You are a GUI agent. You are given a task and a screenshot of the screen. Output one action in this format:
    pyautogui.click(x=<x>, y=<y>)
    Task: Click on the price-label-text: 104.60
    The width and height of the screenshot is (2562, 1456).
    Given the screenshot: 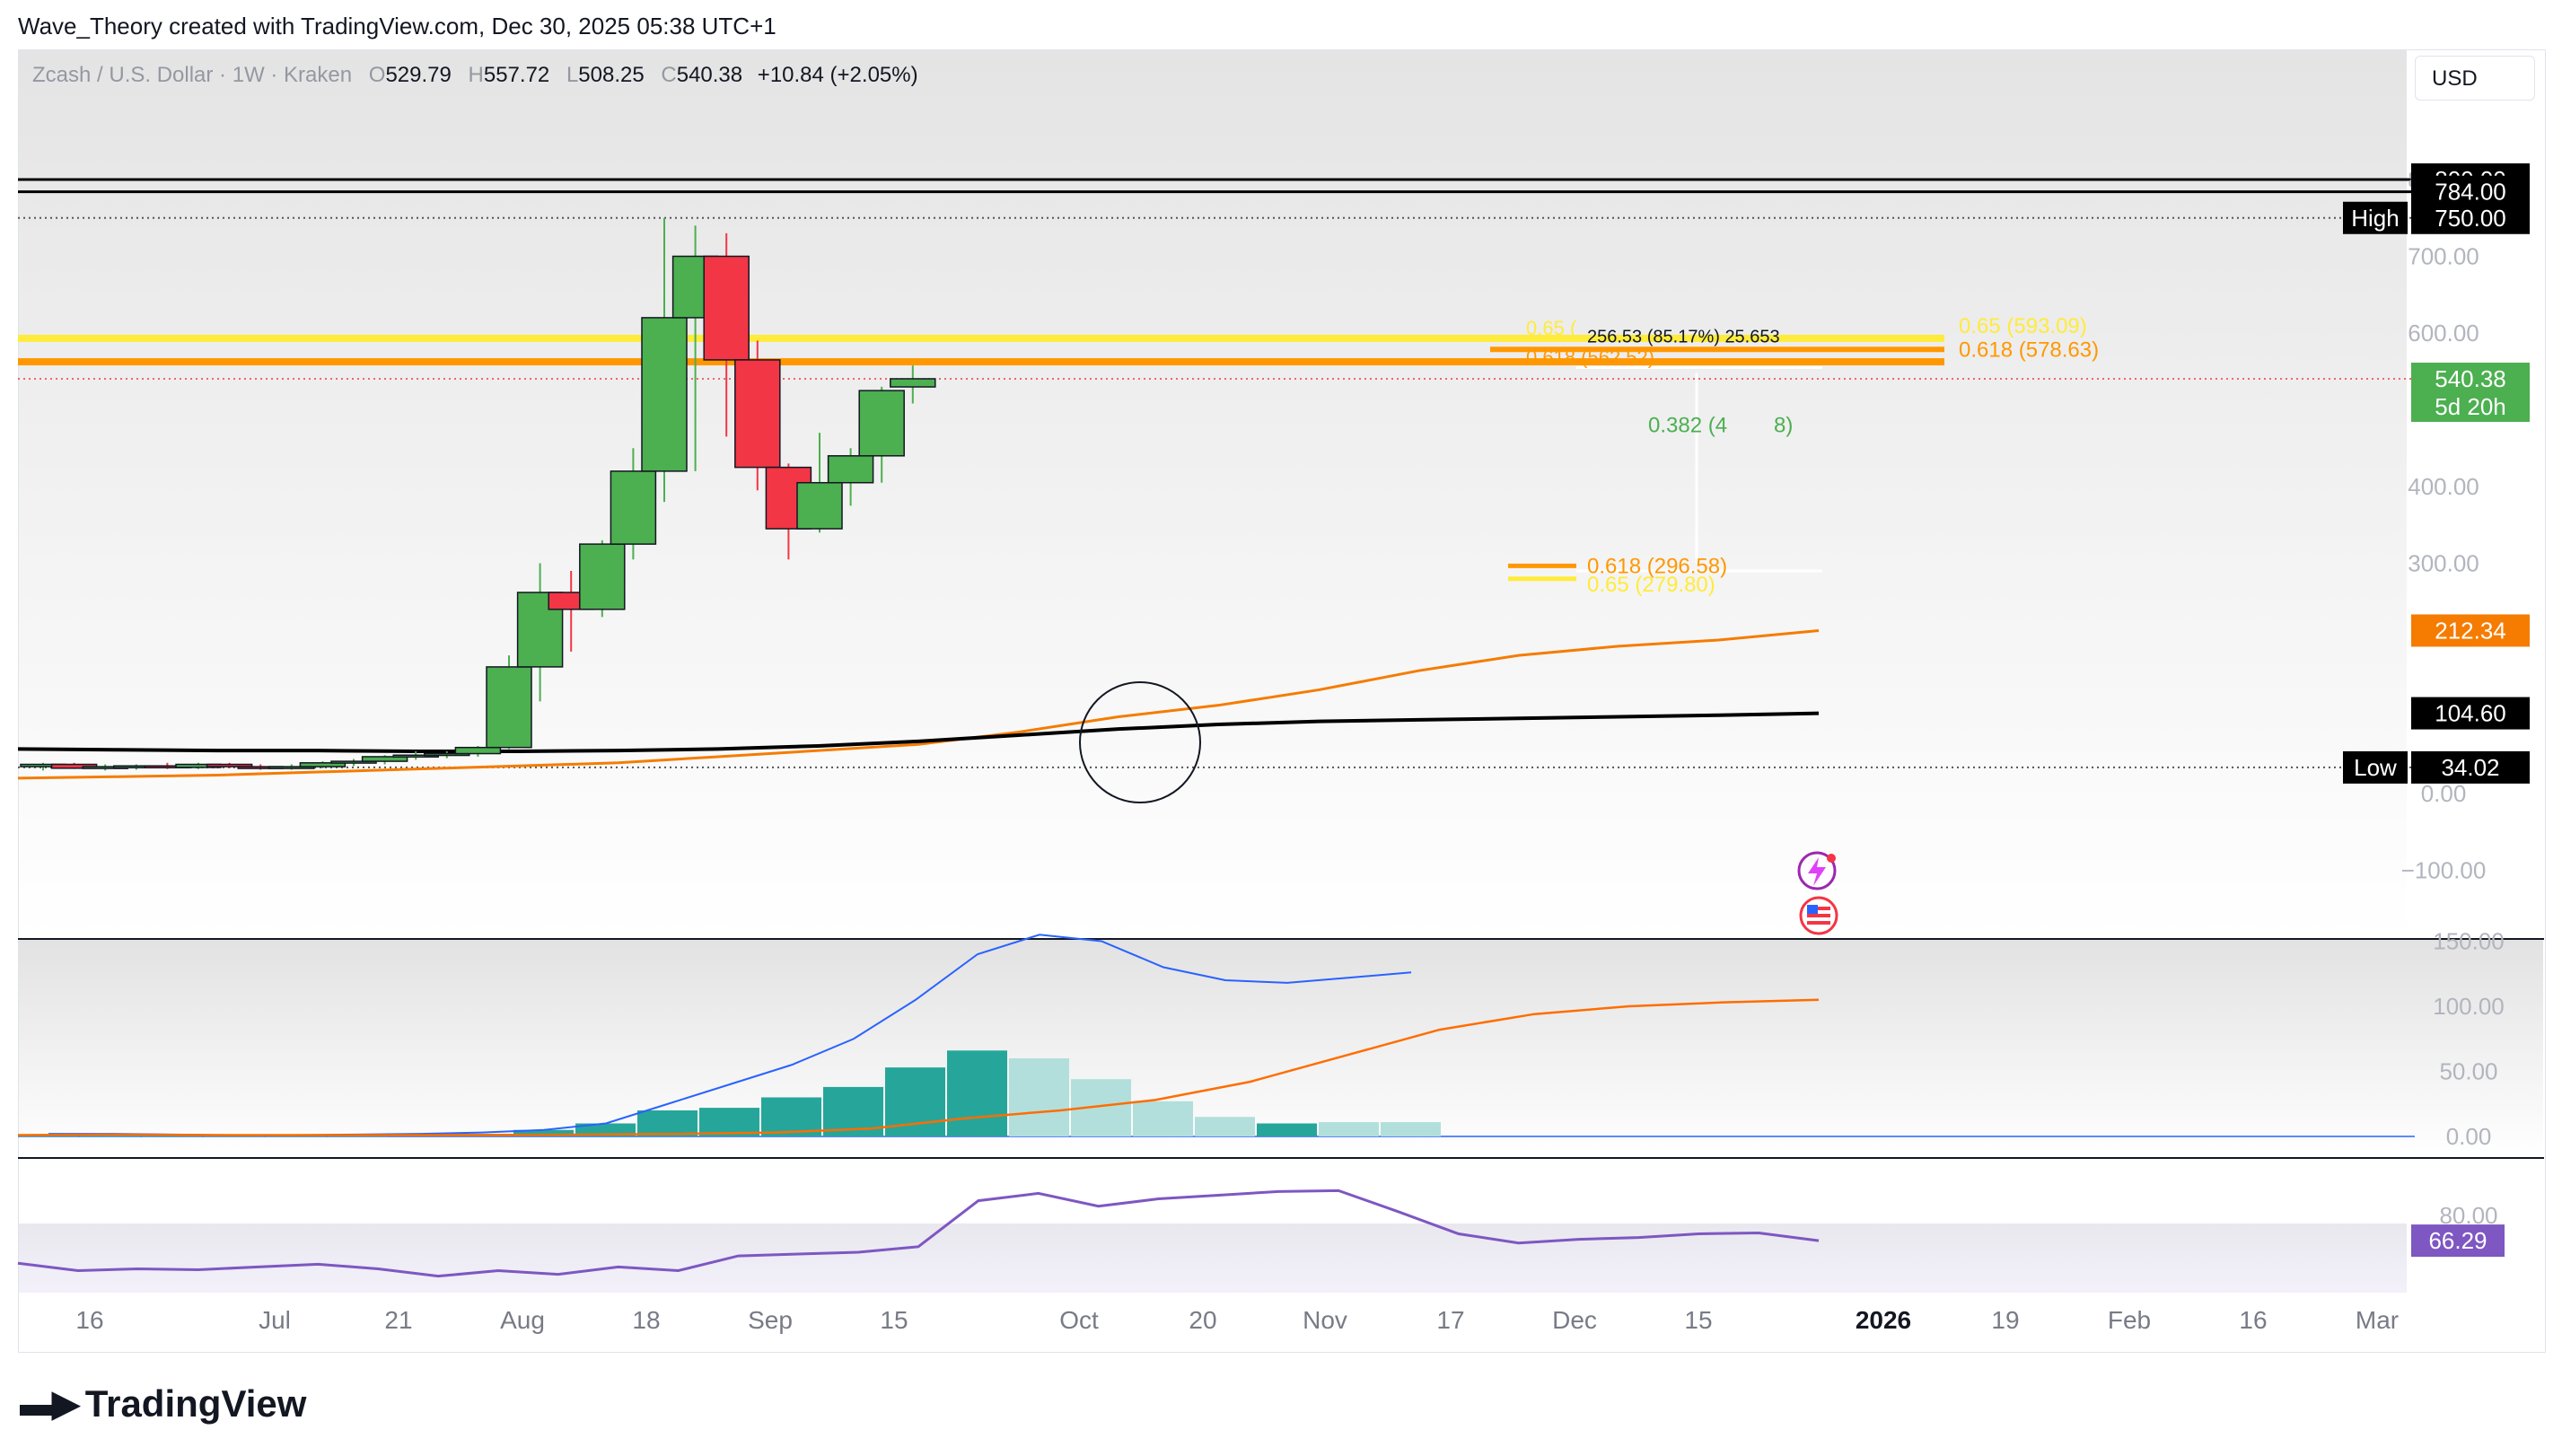 What is the action you would take?
    pyautogui.click(x=2470, y=714)
    